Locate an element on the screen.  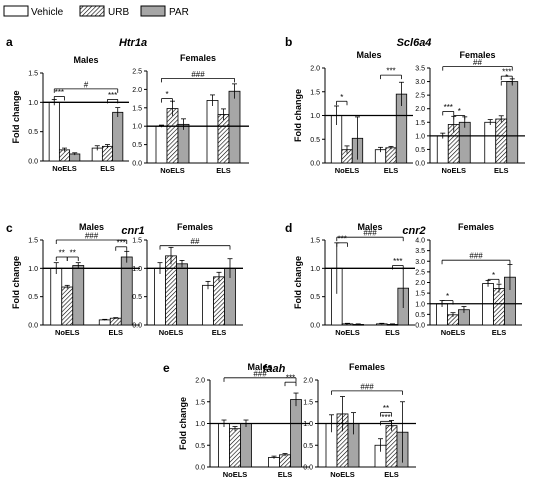
panel-letter-a: a is located at coordinates (9, 42).